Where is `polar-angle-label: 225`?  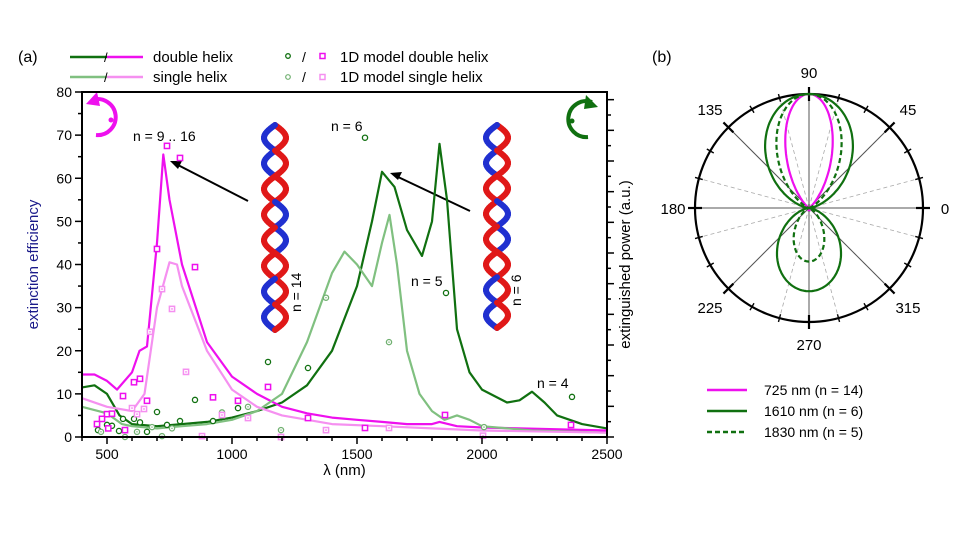 polar-angle-label: 225 is located at coordinates (709, 308).